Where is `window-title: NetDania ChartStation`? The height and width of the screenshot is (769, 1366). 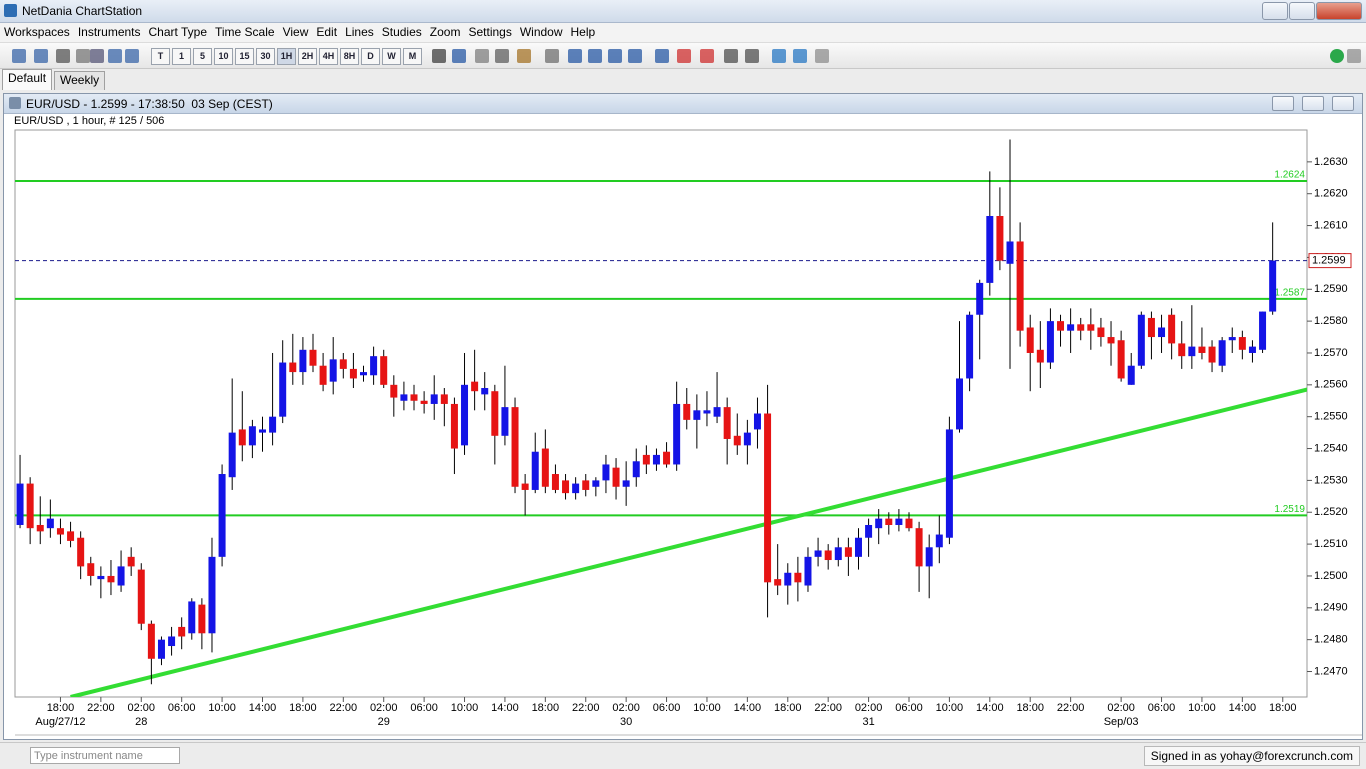
window-title: NetDania ChartStation is located at coordinates (82, 11).